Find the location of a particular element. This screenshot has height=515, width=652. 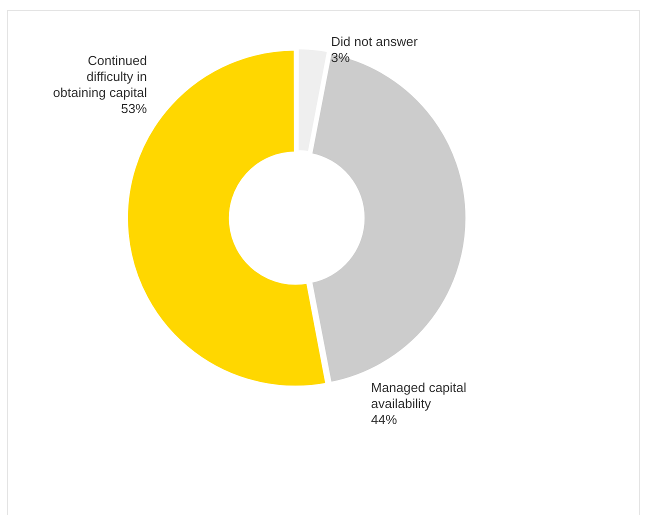

data-label: 3% is located at coordinates (340, 58).